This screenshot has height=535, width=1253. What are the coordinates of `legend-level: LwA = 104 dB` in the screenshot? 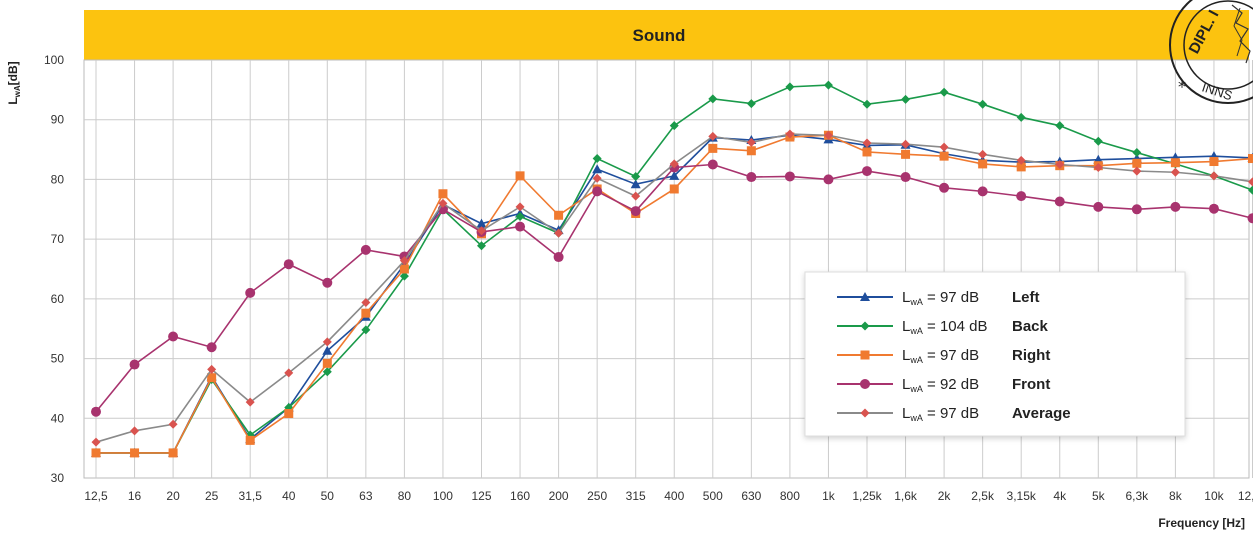 It's located at (945, 327).